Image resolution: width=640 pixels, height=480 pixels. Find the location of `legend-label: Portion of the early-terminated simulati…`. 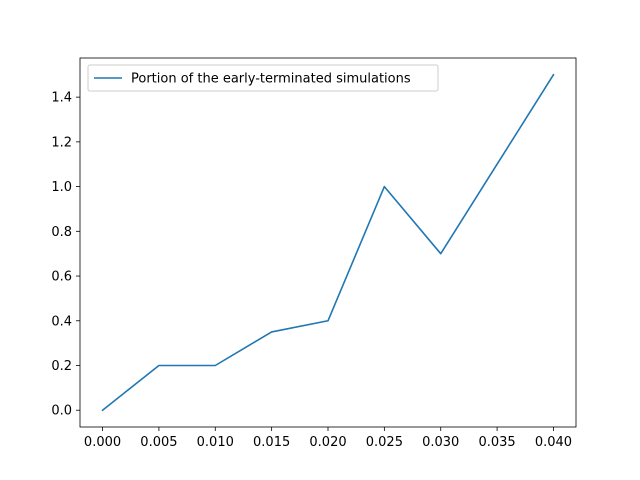

legend-label: Portion of the early-terminated simulati… is located at coordinates (271, 79).